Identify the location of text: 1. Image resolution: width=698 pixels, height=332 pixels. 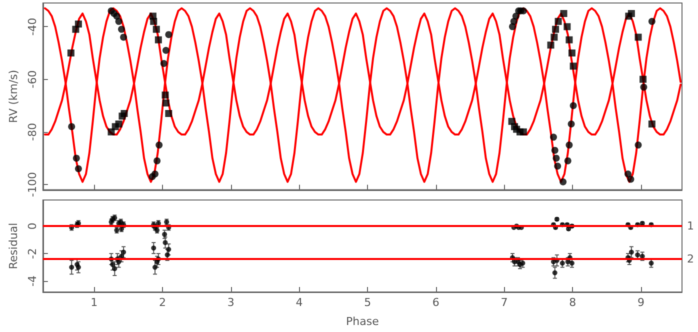
(690, 226).